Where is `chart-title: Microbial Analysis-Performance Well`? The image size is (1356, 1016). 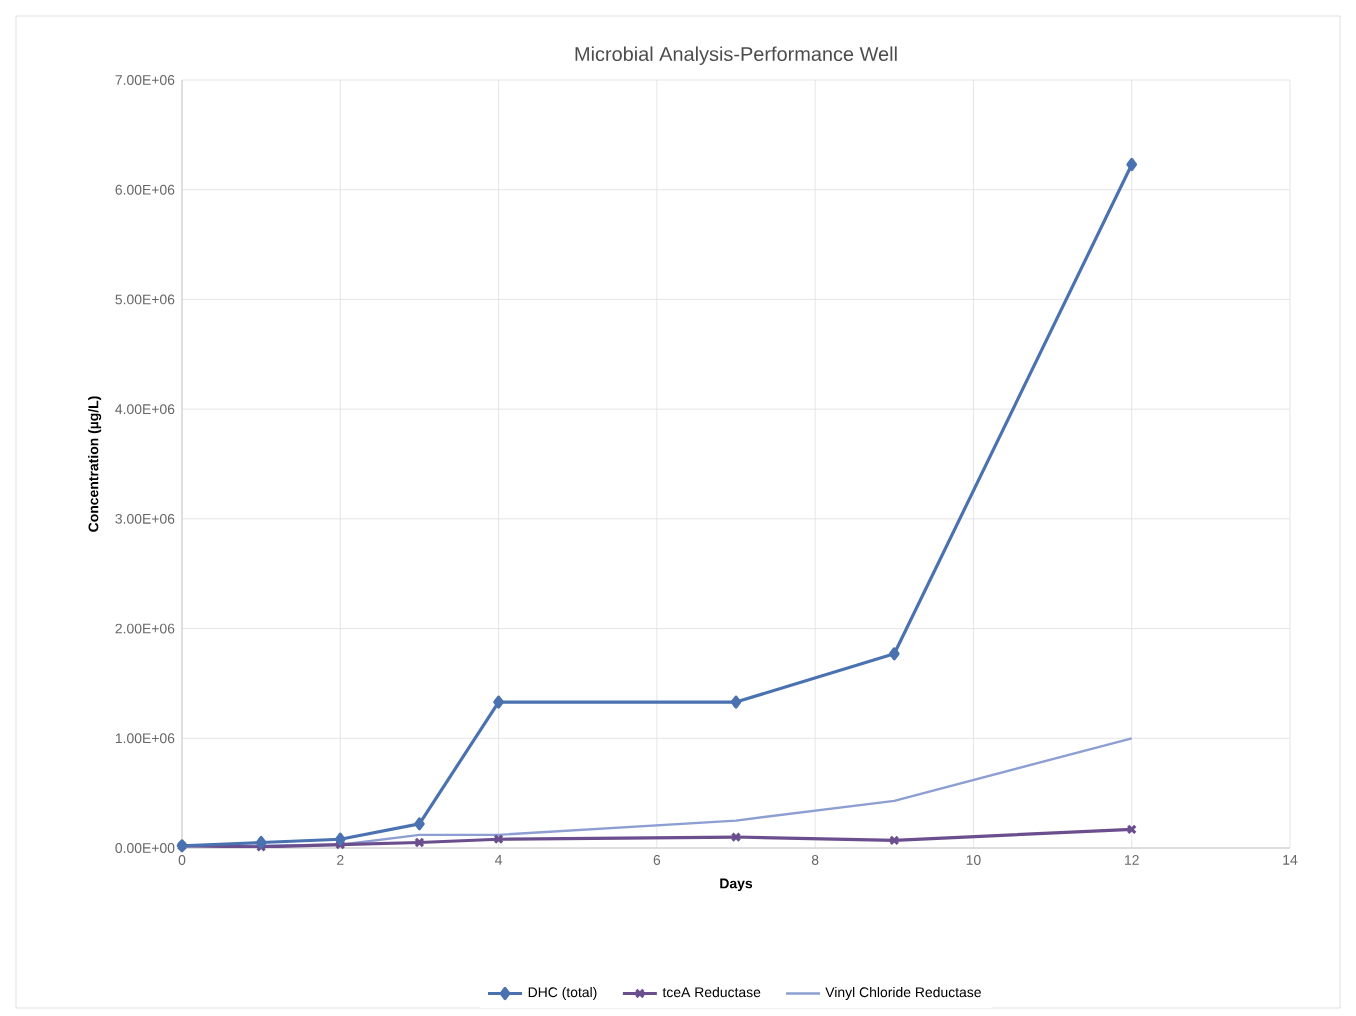
chart-title: Microbial Analysis-Performance Well is located at coordinates (736, 55).